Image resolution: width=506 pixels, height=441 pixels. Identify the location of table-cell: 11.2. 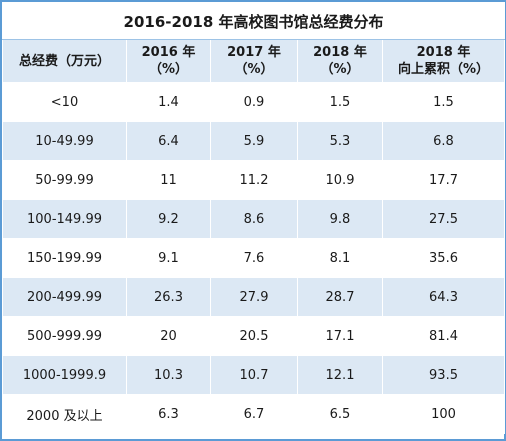
(254, 180).